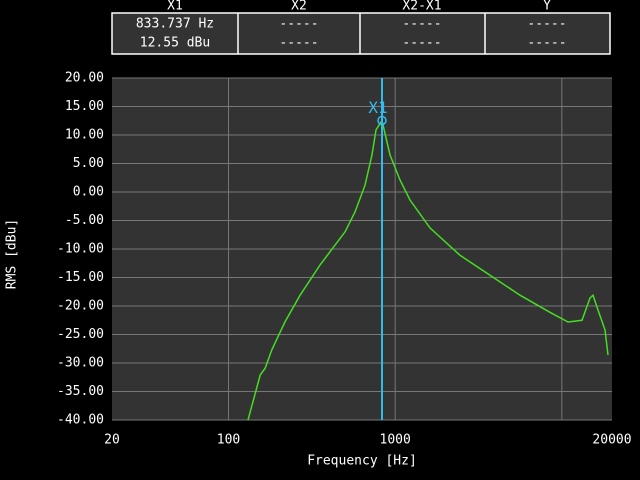 The height and width of the screenshot is (480, 640). I want to click on y-tick-label: -35.00, so click(80, 391).